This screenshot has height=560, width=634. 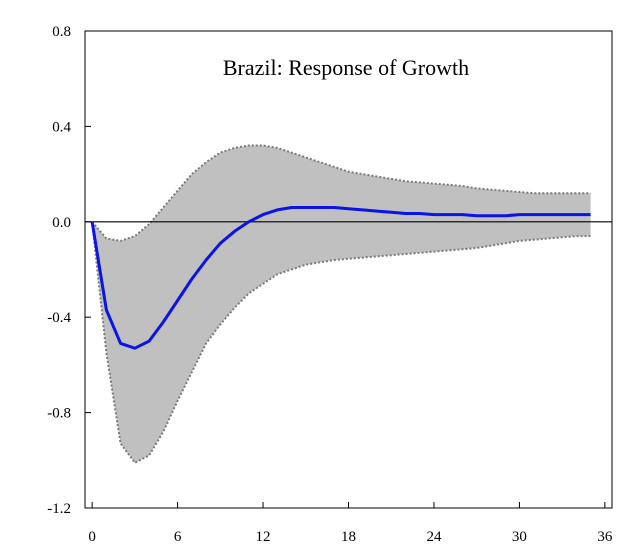 I want to click on y-tick-label: 0.8, so click(x=61, y=32).